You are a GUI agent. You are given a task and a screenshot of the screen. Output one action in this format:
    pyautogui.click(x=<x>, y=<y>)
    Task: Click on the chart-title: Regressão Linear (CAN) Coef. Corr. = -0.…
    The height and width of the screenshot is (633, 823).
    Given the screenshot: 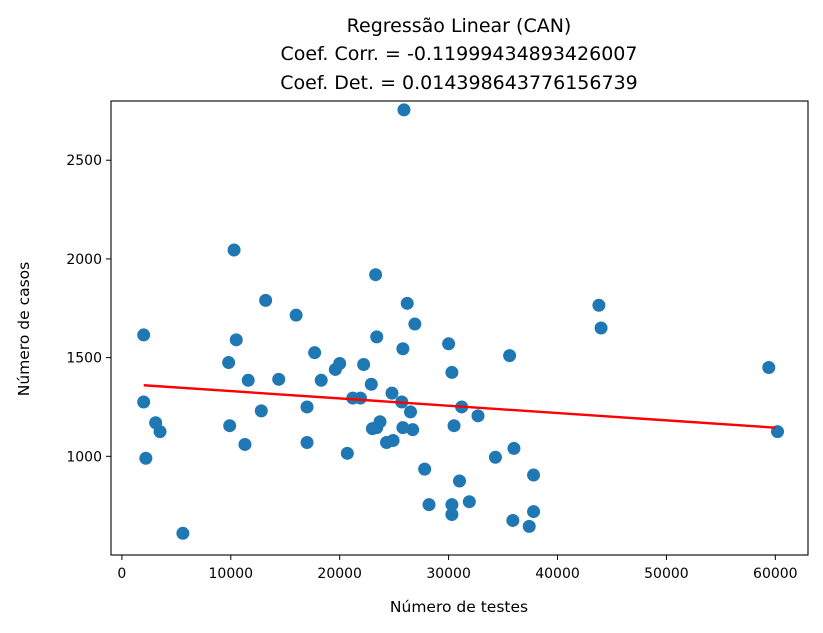 What is the action you would take?
    pyautogui.click(x=459, y=54)
    